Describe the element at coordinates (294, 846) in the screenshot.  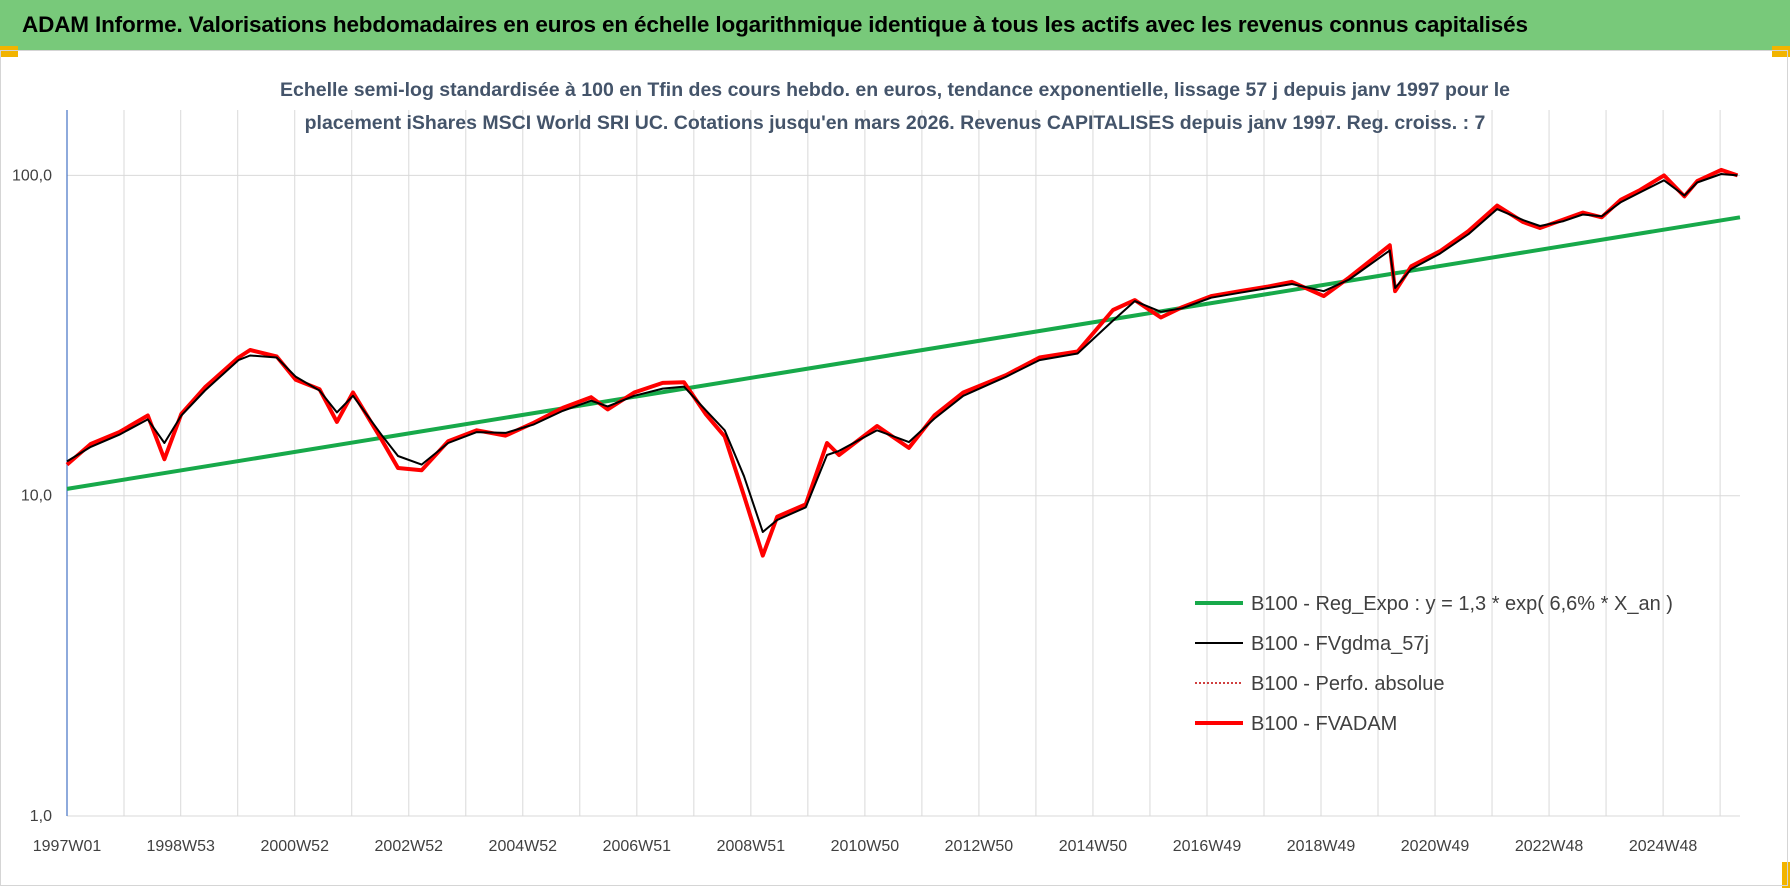
I see `x-tick-label: 2000W52` at that location.